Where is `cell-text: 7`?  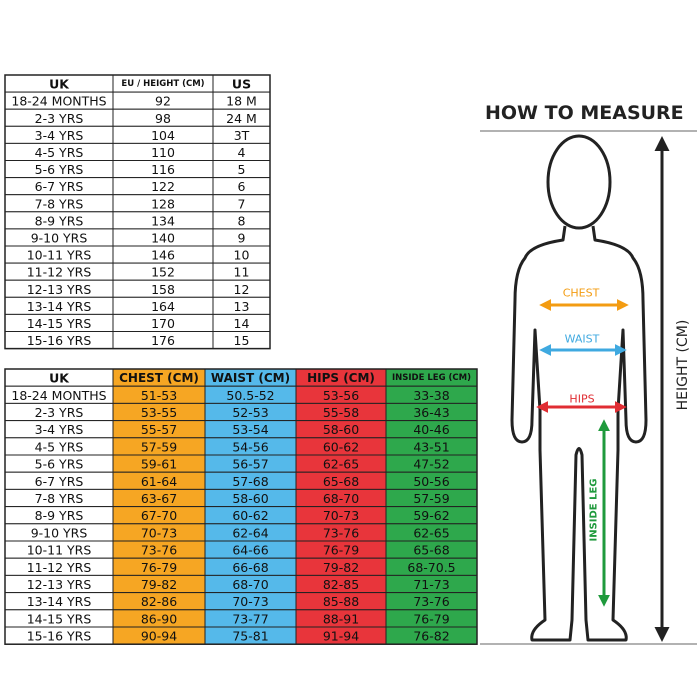 cell-text: 7 is located at coordinates (242, 203).